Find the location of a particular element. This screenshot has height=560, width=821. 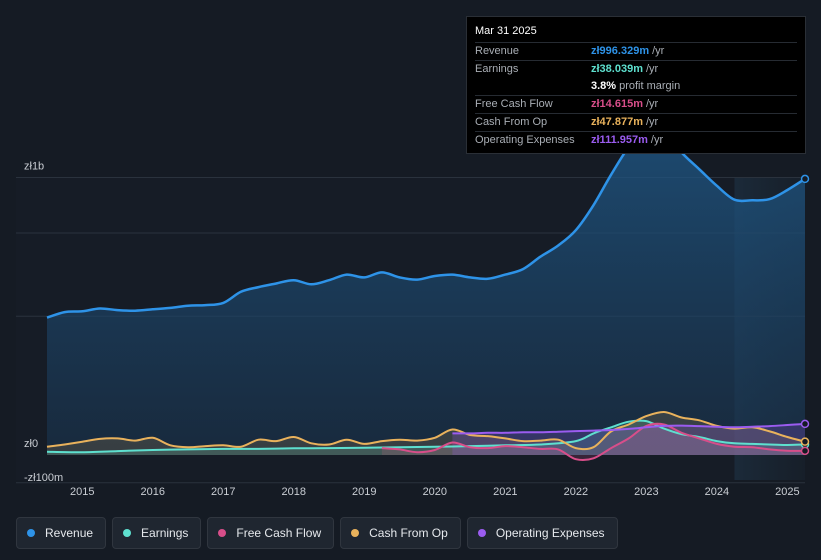

cash-from-op-end-marker is located at coordinates (805, 441).